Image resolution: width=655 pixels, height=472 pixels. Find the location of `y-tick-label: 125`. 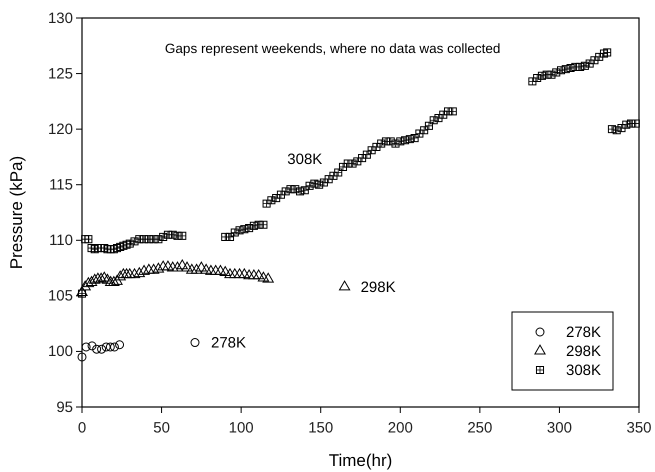

y-tick-label: 125 is located at coordinates (60, 73).